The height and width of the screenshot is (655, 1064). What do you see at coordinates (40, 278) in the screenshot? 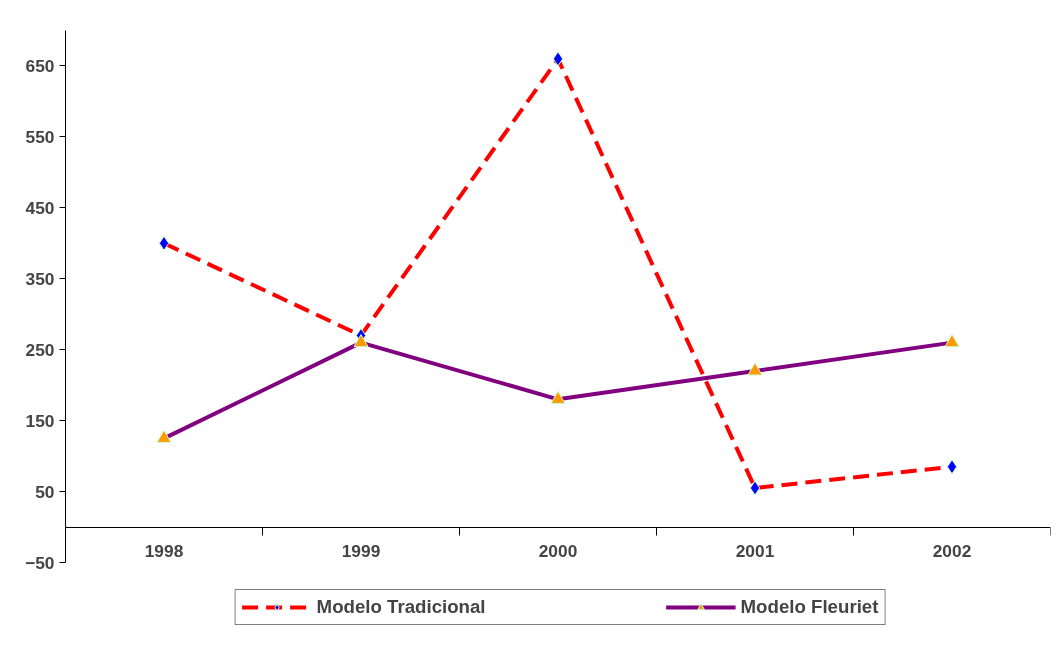
I see `y-tick-label: 350` at bounding box center [40, 278].